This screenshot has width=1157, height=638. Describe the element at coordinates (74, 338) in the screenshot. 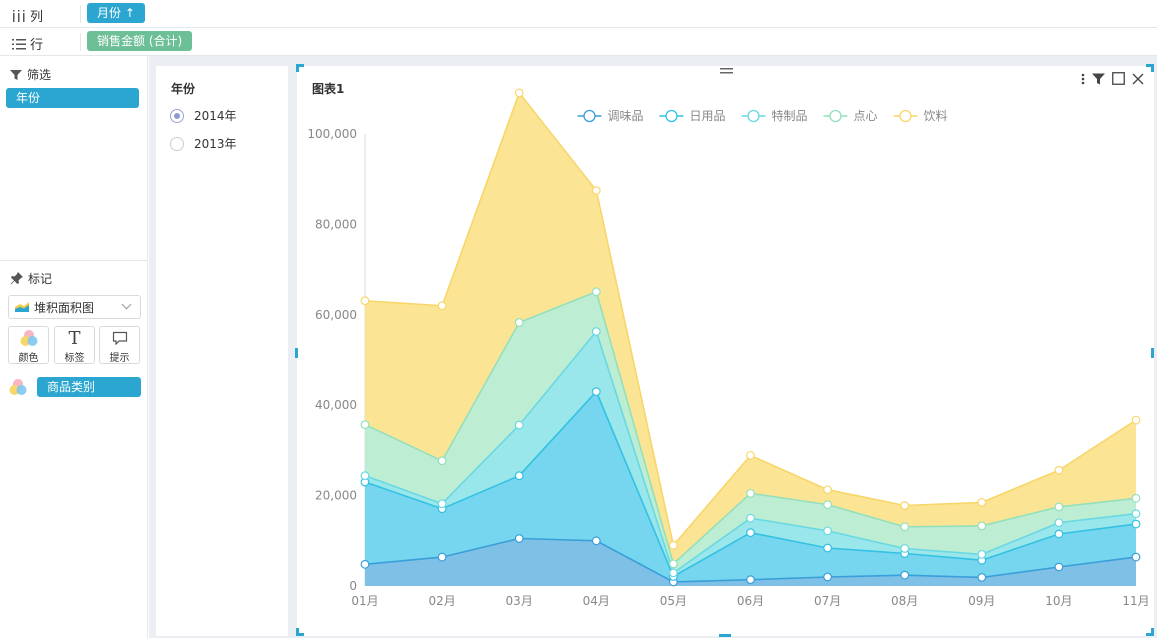

I see `text-t-icon: T` at that location.